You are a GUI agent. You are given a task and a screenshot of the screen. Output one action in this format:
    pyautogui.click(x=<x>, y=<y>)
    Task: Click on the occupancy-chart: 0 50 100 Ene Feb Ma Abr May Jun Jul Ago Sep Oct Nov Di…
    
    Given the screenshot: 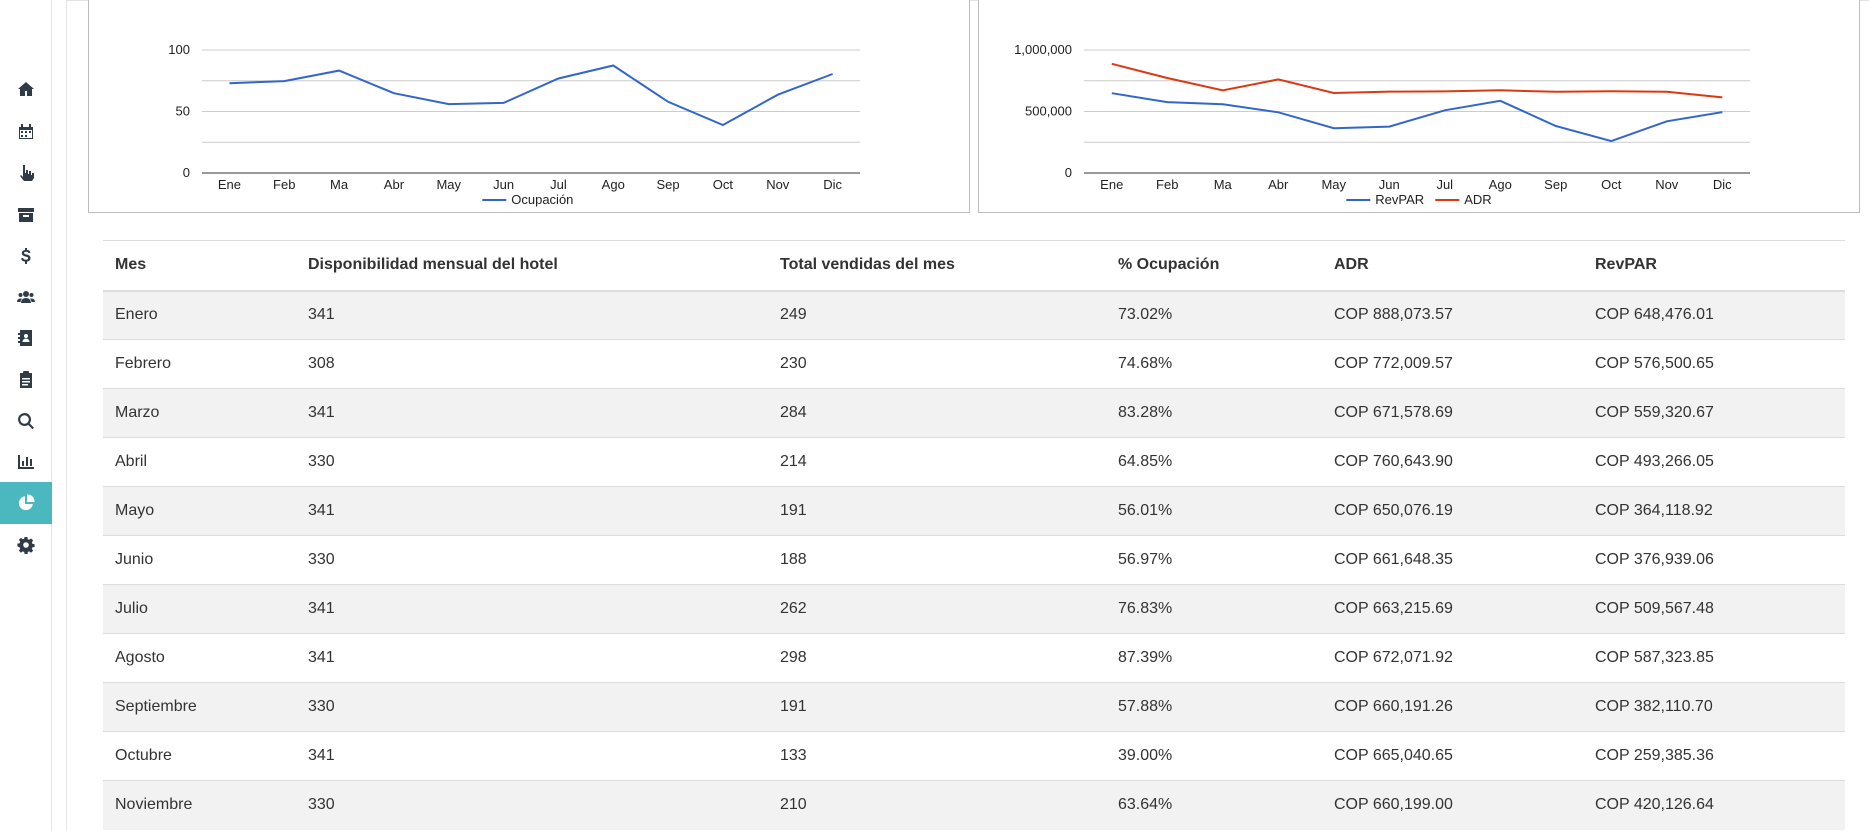 What is the action you would take?
    pyautogui.click(x=529, y=106)
    